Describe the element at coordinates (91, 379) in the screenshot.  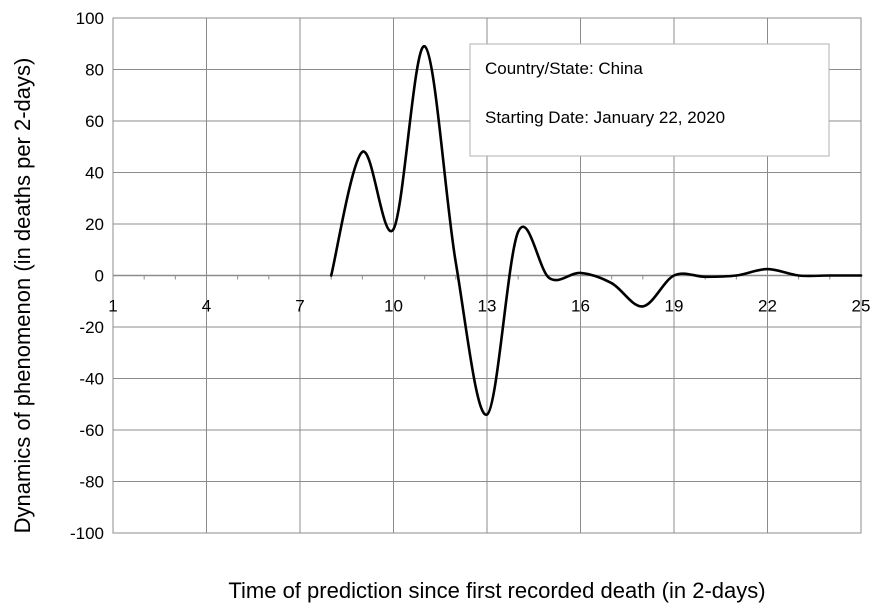
I see `y-tick-label: -40` at that location.